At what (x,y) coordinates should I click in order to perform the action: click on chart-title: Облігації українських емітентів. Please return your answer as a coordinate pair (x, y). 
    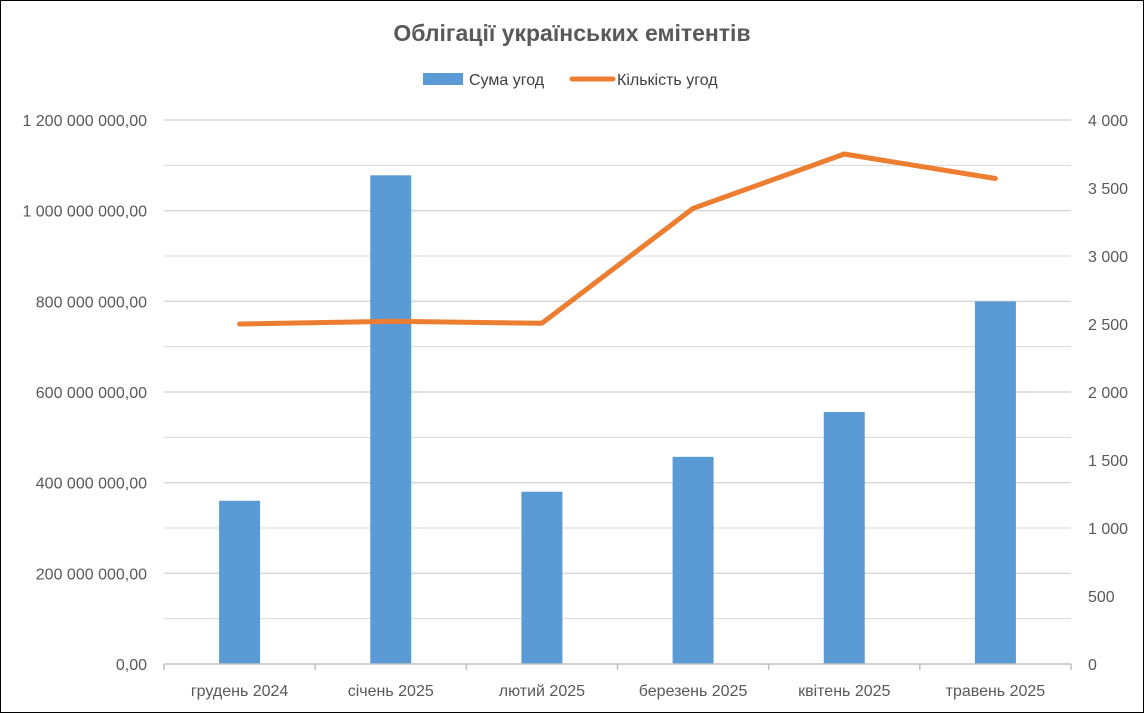
    Looking at the image, I should click on (571, 33).